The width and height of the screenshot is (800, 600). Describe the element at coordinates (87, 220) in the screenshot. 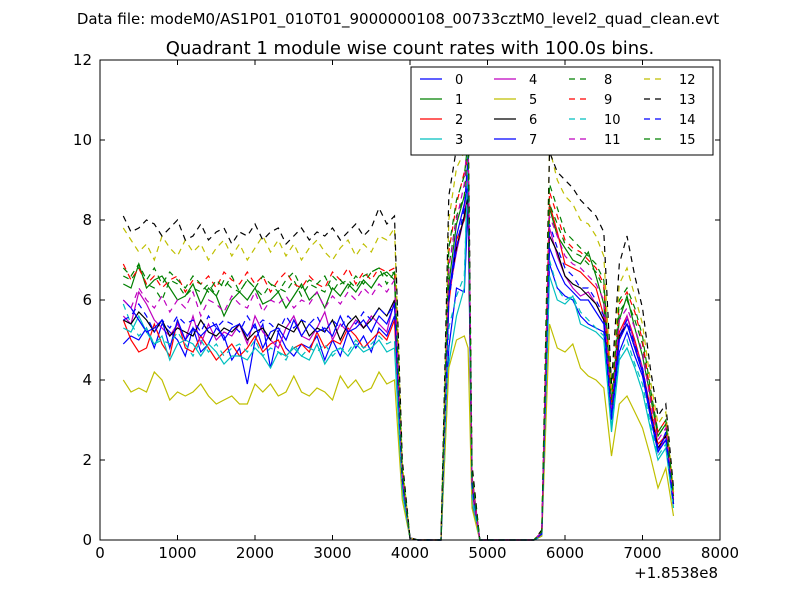

I see `y-tick-label: 8` at that location.